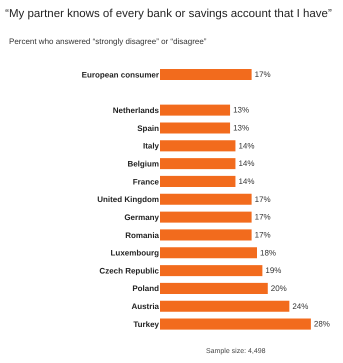 This screenshot has width=343, height=363. Describe the element at coordinates (148, 128) in the screenshot. I see `y-tick-label: Spain` at that location.